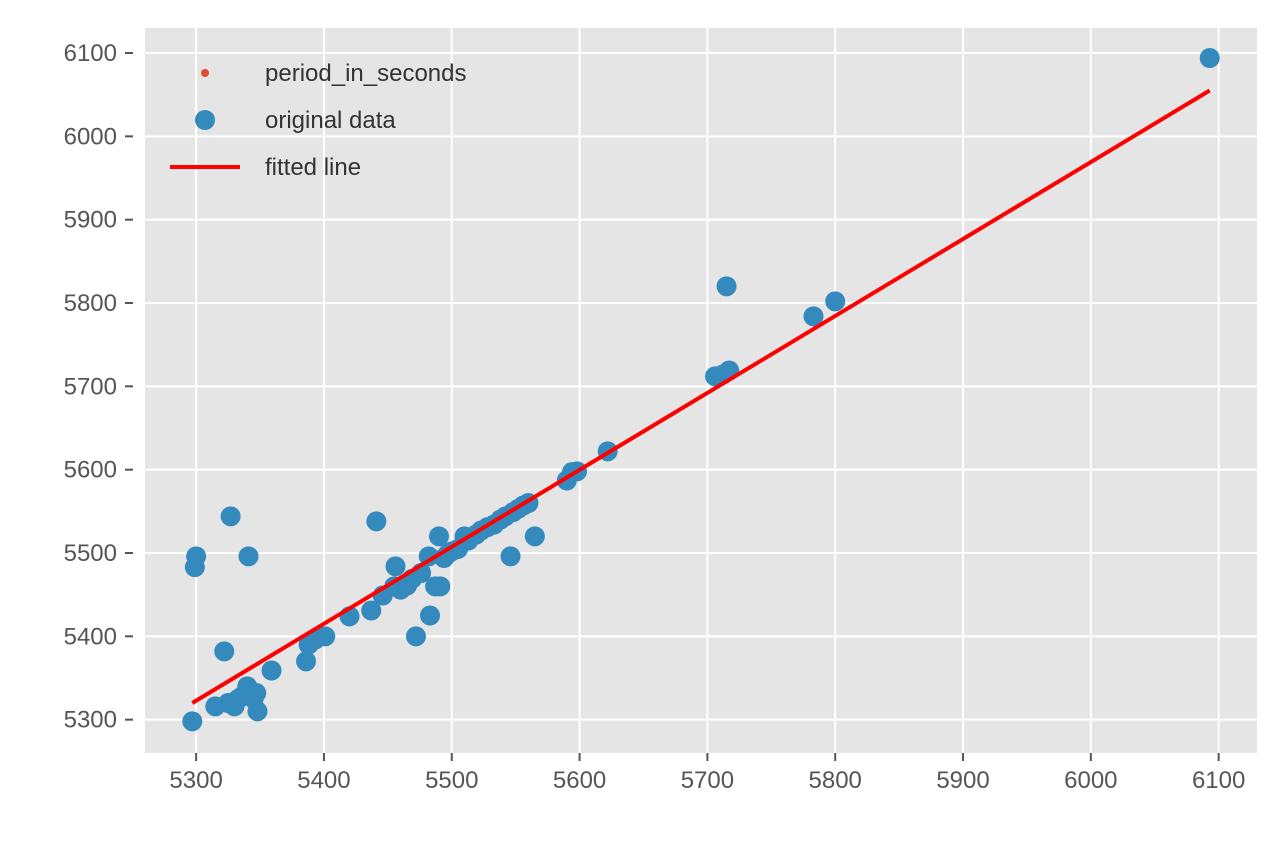 This screenshot has width=1287, height=853. Describe the element at coordinates (313, 167) in the screenshot. I see `legend-label: fitted line` at that location.